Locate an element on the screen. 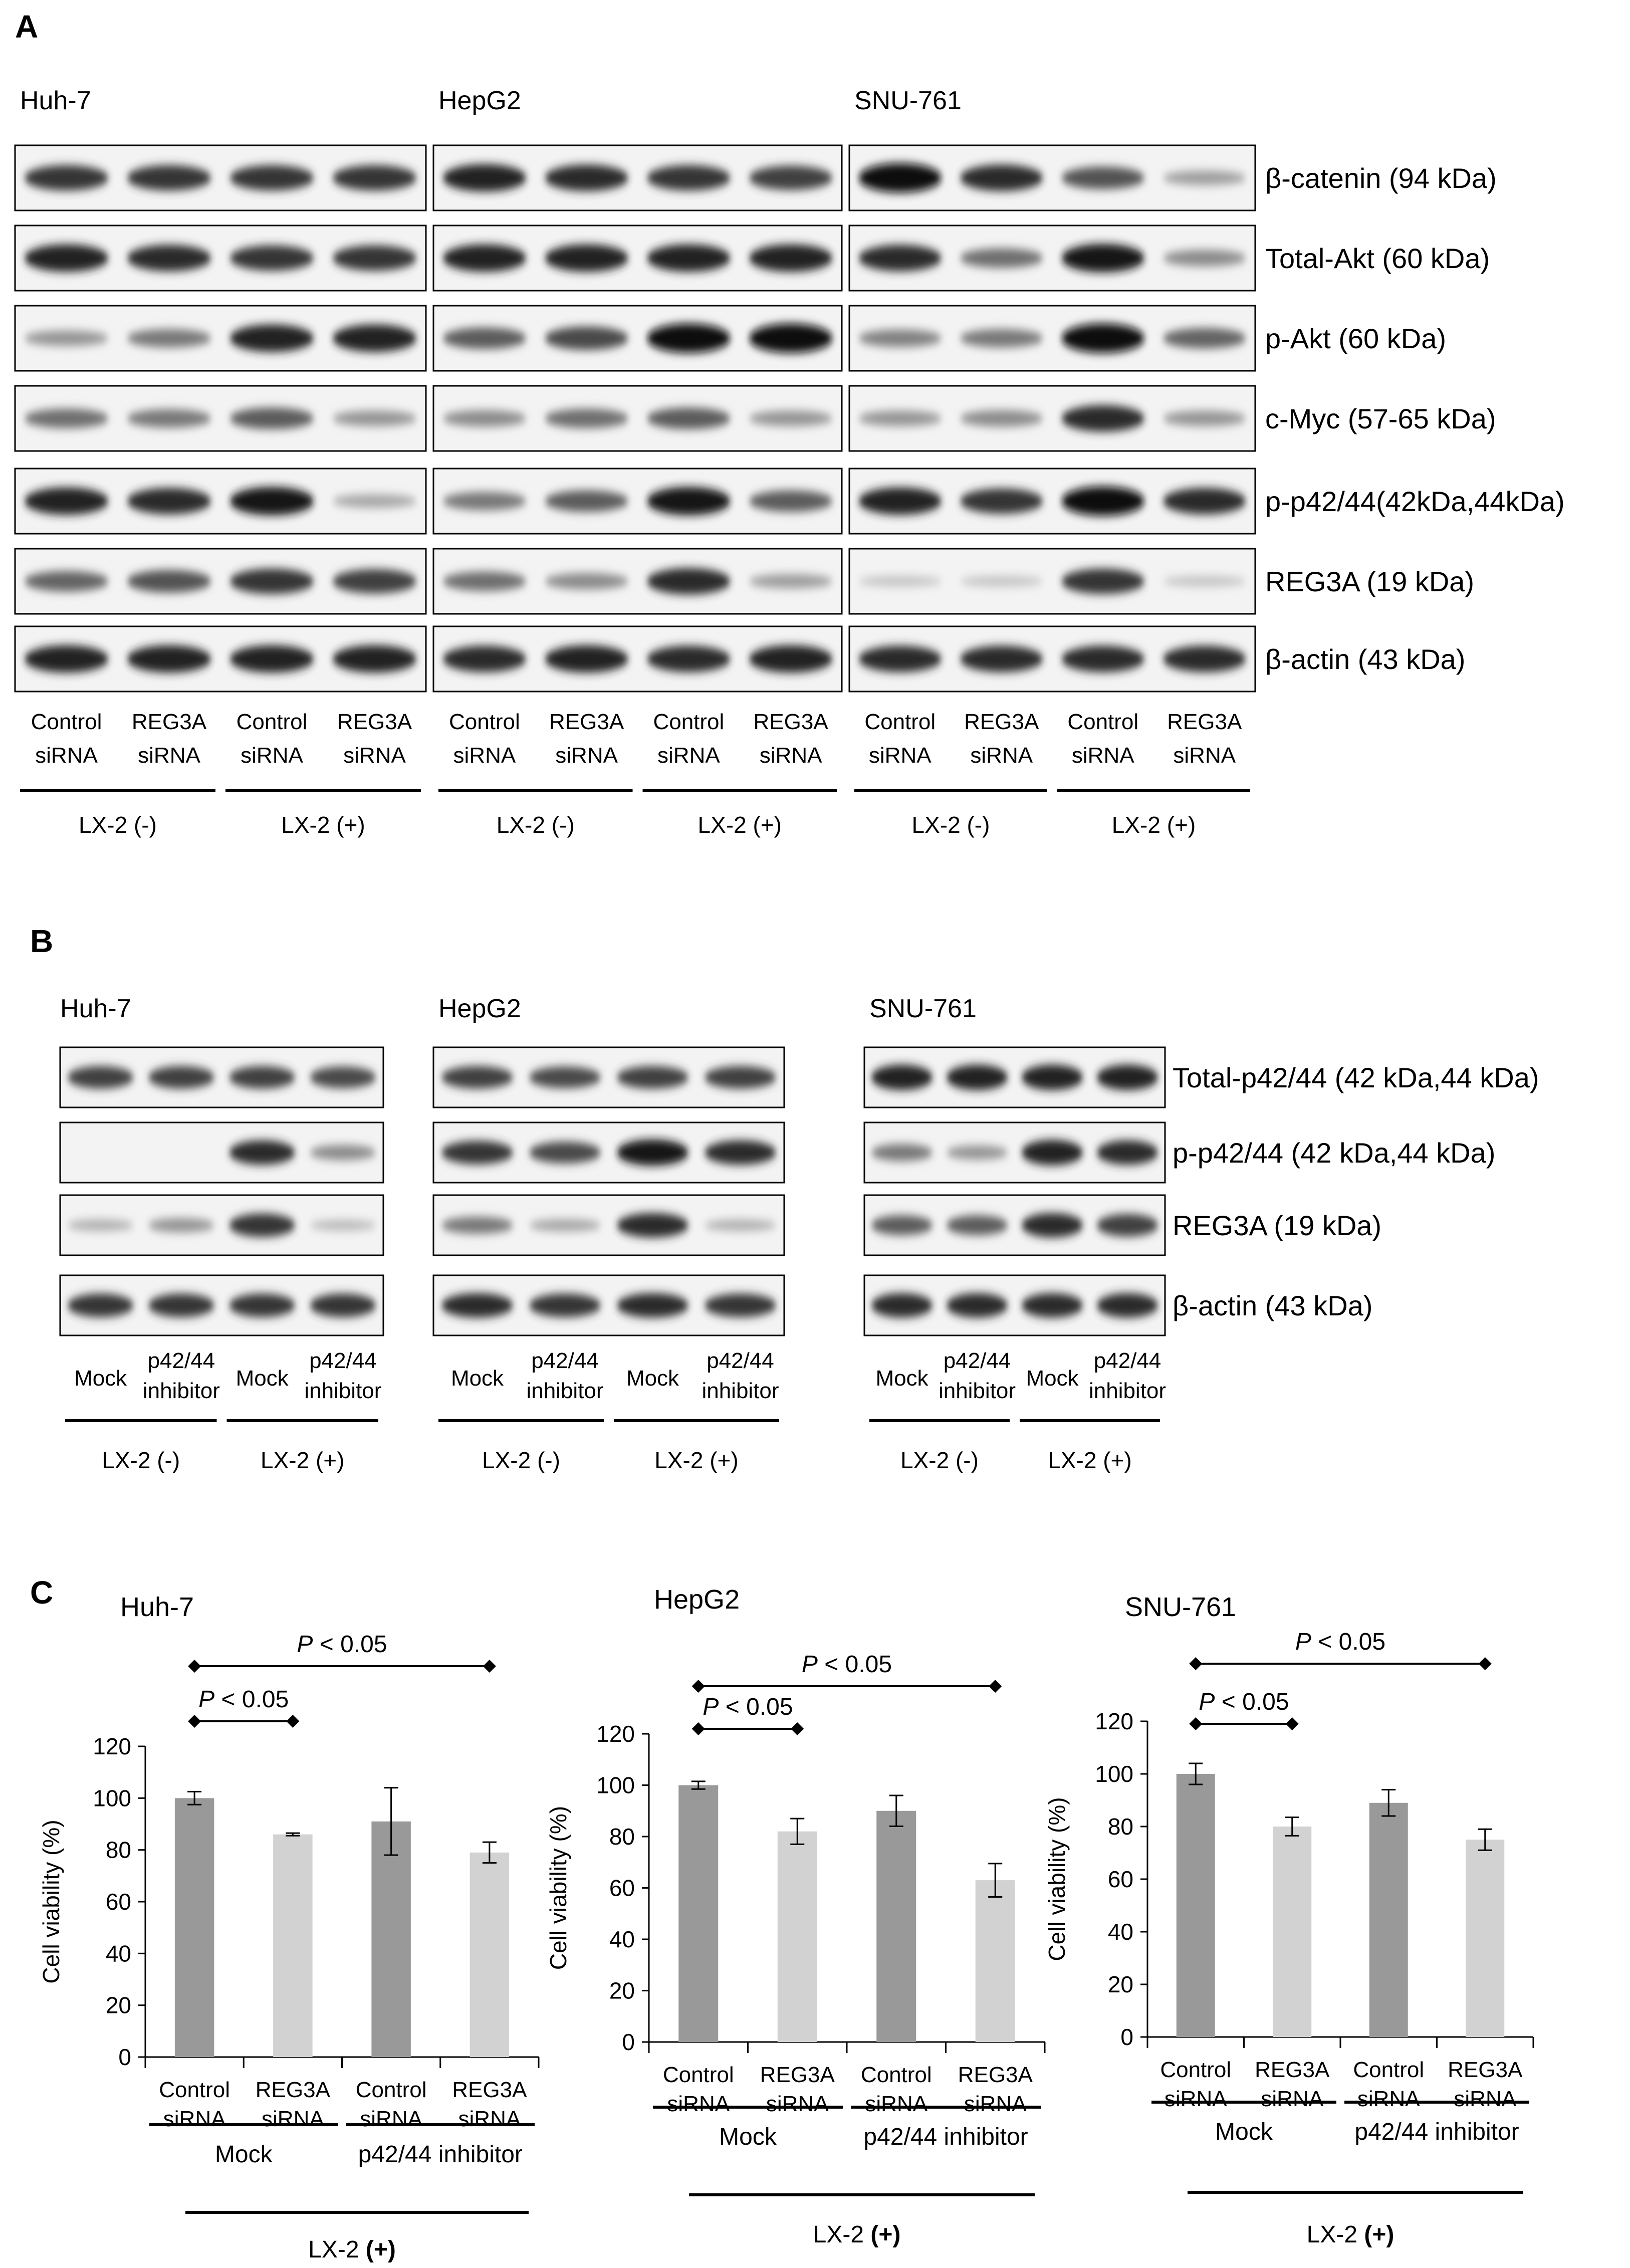 This screenshot has height=2268, width=1630. p-symbol: P is located at coordinates (1303, 1642).